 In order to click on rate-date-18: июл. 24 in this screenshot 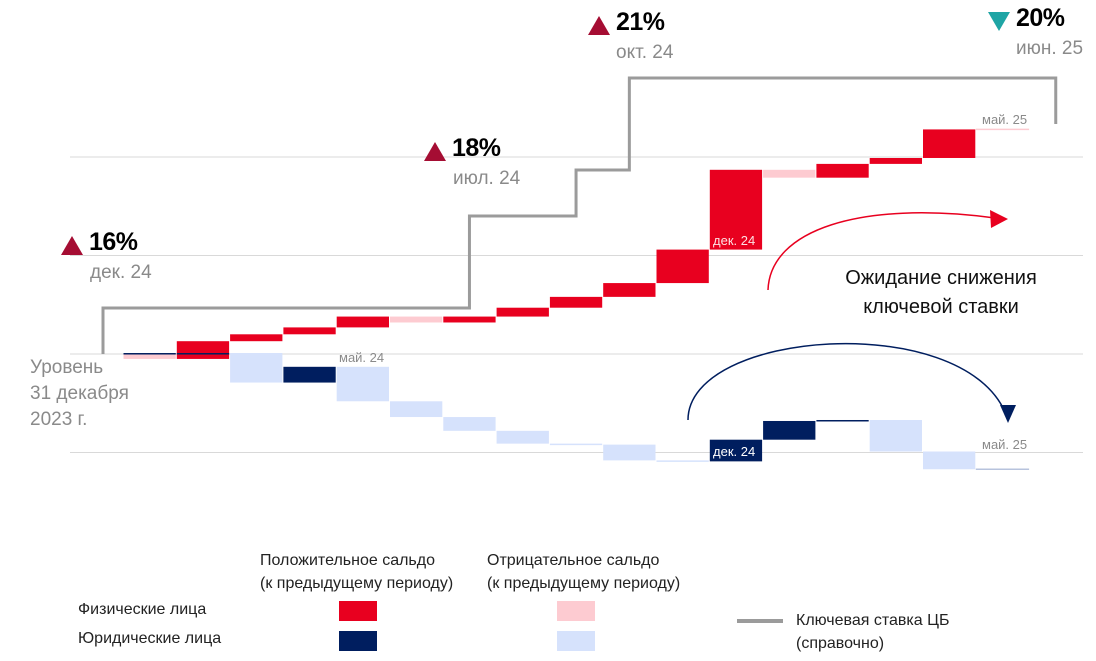, I will do `click(487, 178)`.